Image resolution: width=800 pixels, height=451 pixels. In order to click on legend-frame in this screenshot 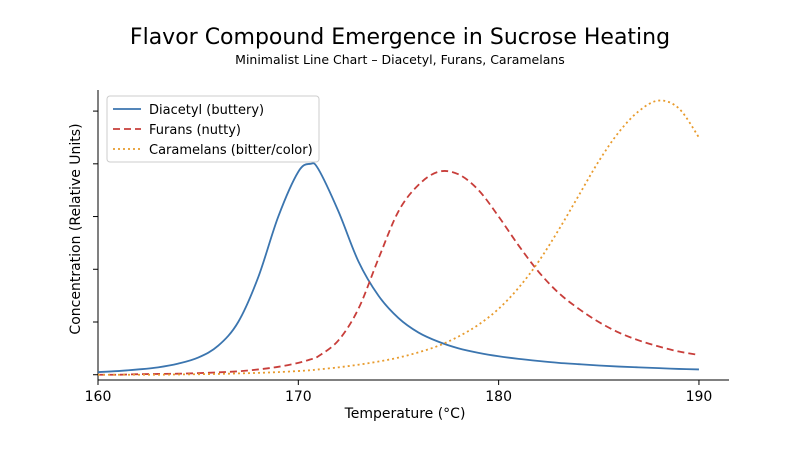, I will do `click(213, 129)`.